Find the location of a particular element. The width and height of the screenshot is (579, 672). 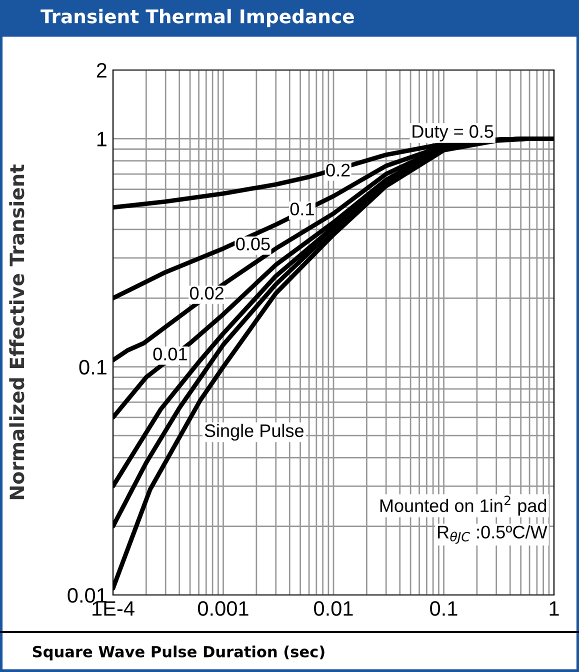

chart-title: Transient Thermal Impedance is located at coordinates (197, 18).